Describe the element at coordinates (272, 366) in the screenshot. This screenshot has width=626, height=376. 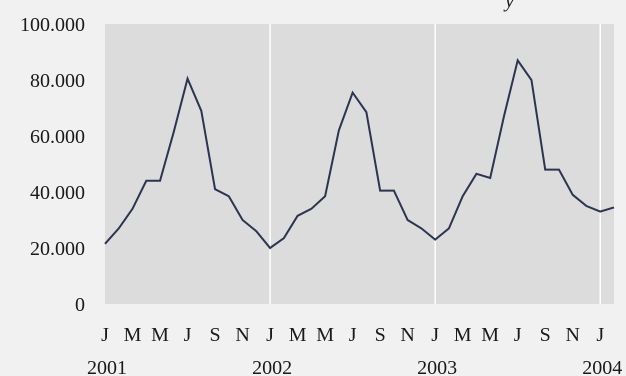
I see `x-year-label: 2002` at that location.